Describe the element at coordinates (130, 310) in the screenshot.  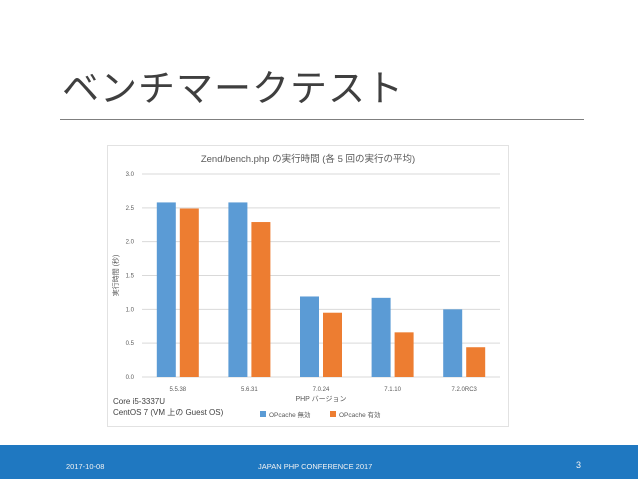
I see `y-tick-label: 1.0` at that location.